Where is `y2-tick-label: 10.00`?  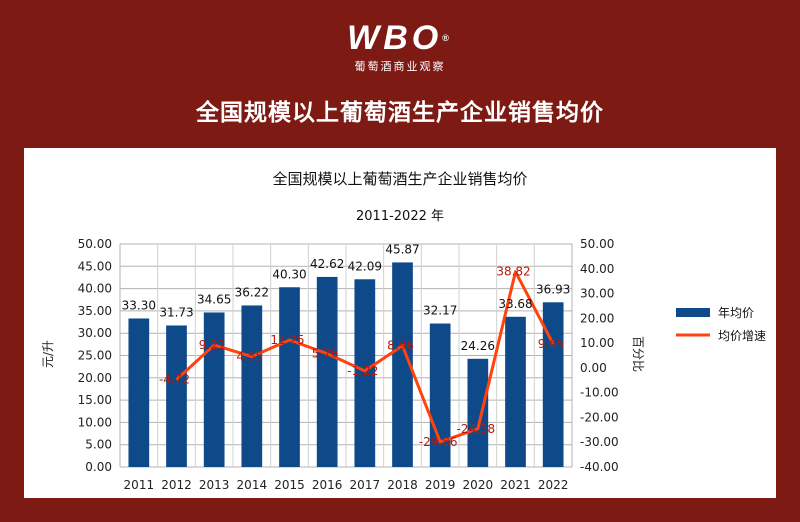 y2-tick-label: 10.00 is located at coordinates (597, 343).